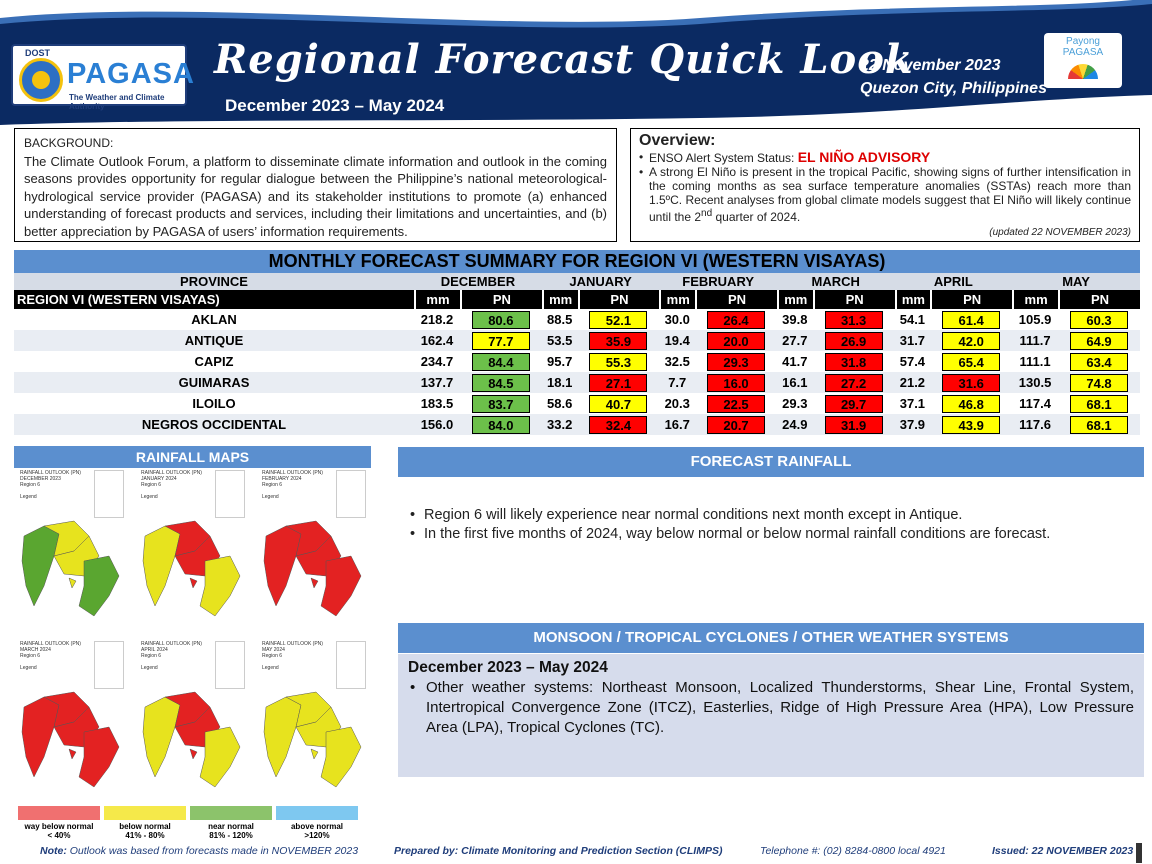 This screenshot has height=864, width=1152. What do you see at coordinates (145, 823) in the screenshot?
I see `legend-item: below normal 41% - 80%` at bounding box center [145, 823].